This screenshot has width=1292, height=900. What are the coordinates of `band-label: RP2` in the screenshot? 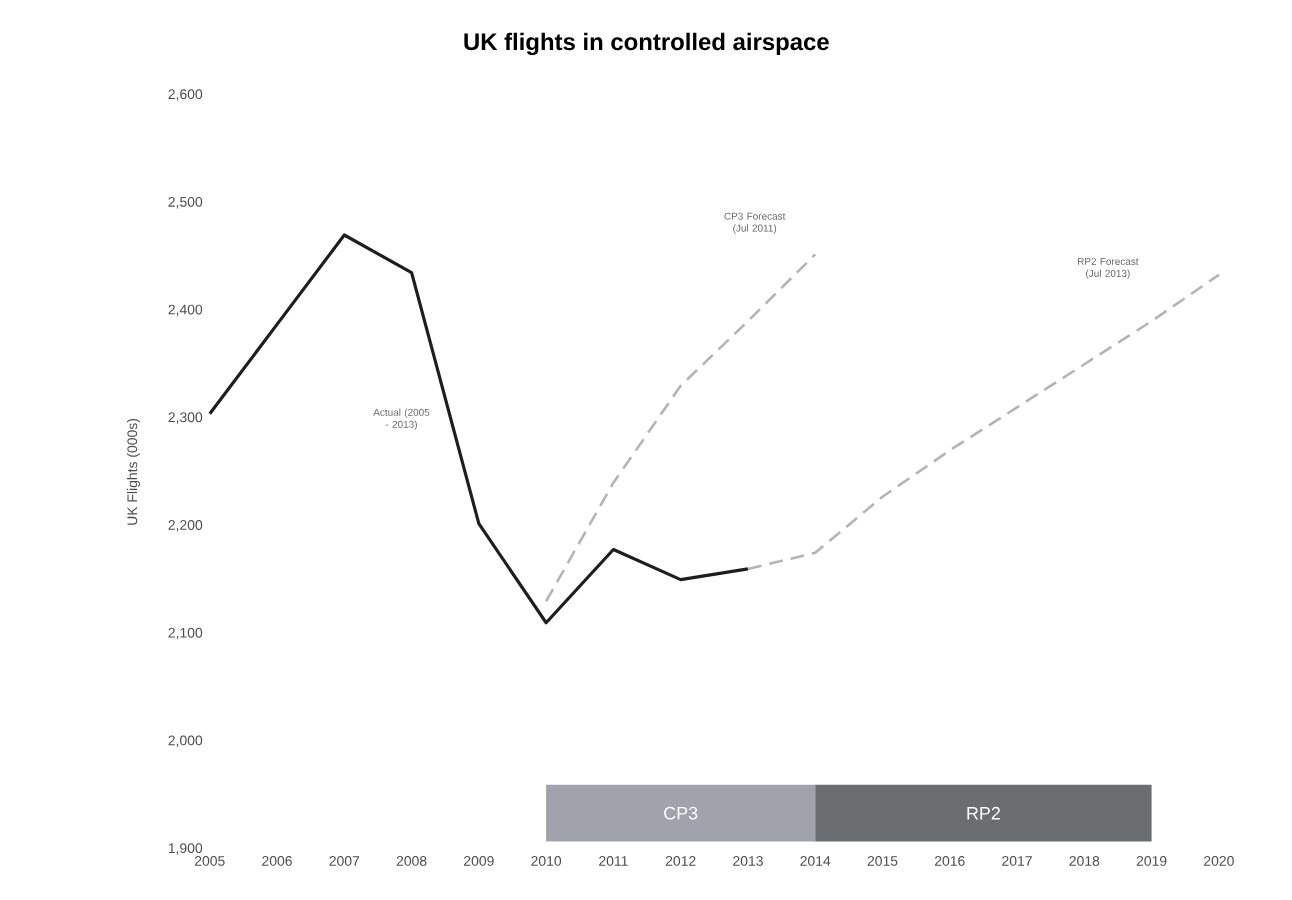 It's located at (983, 813).